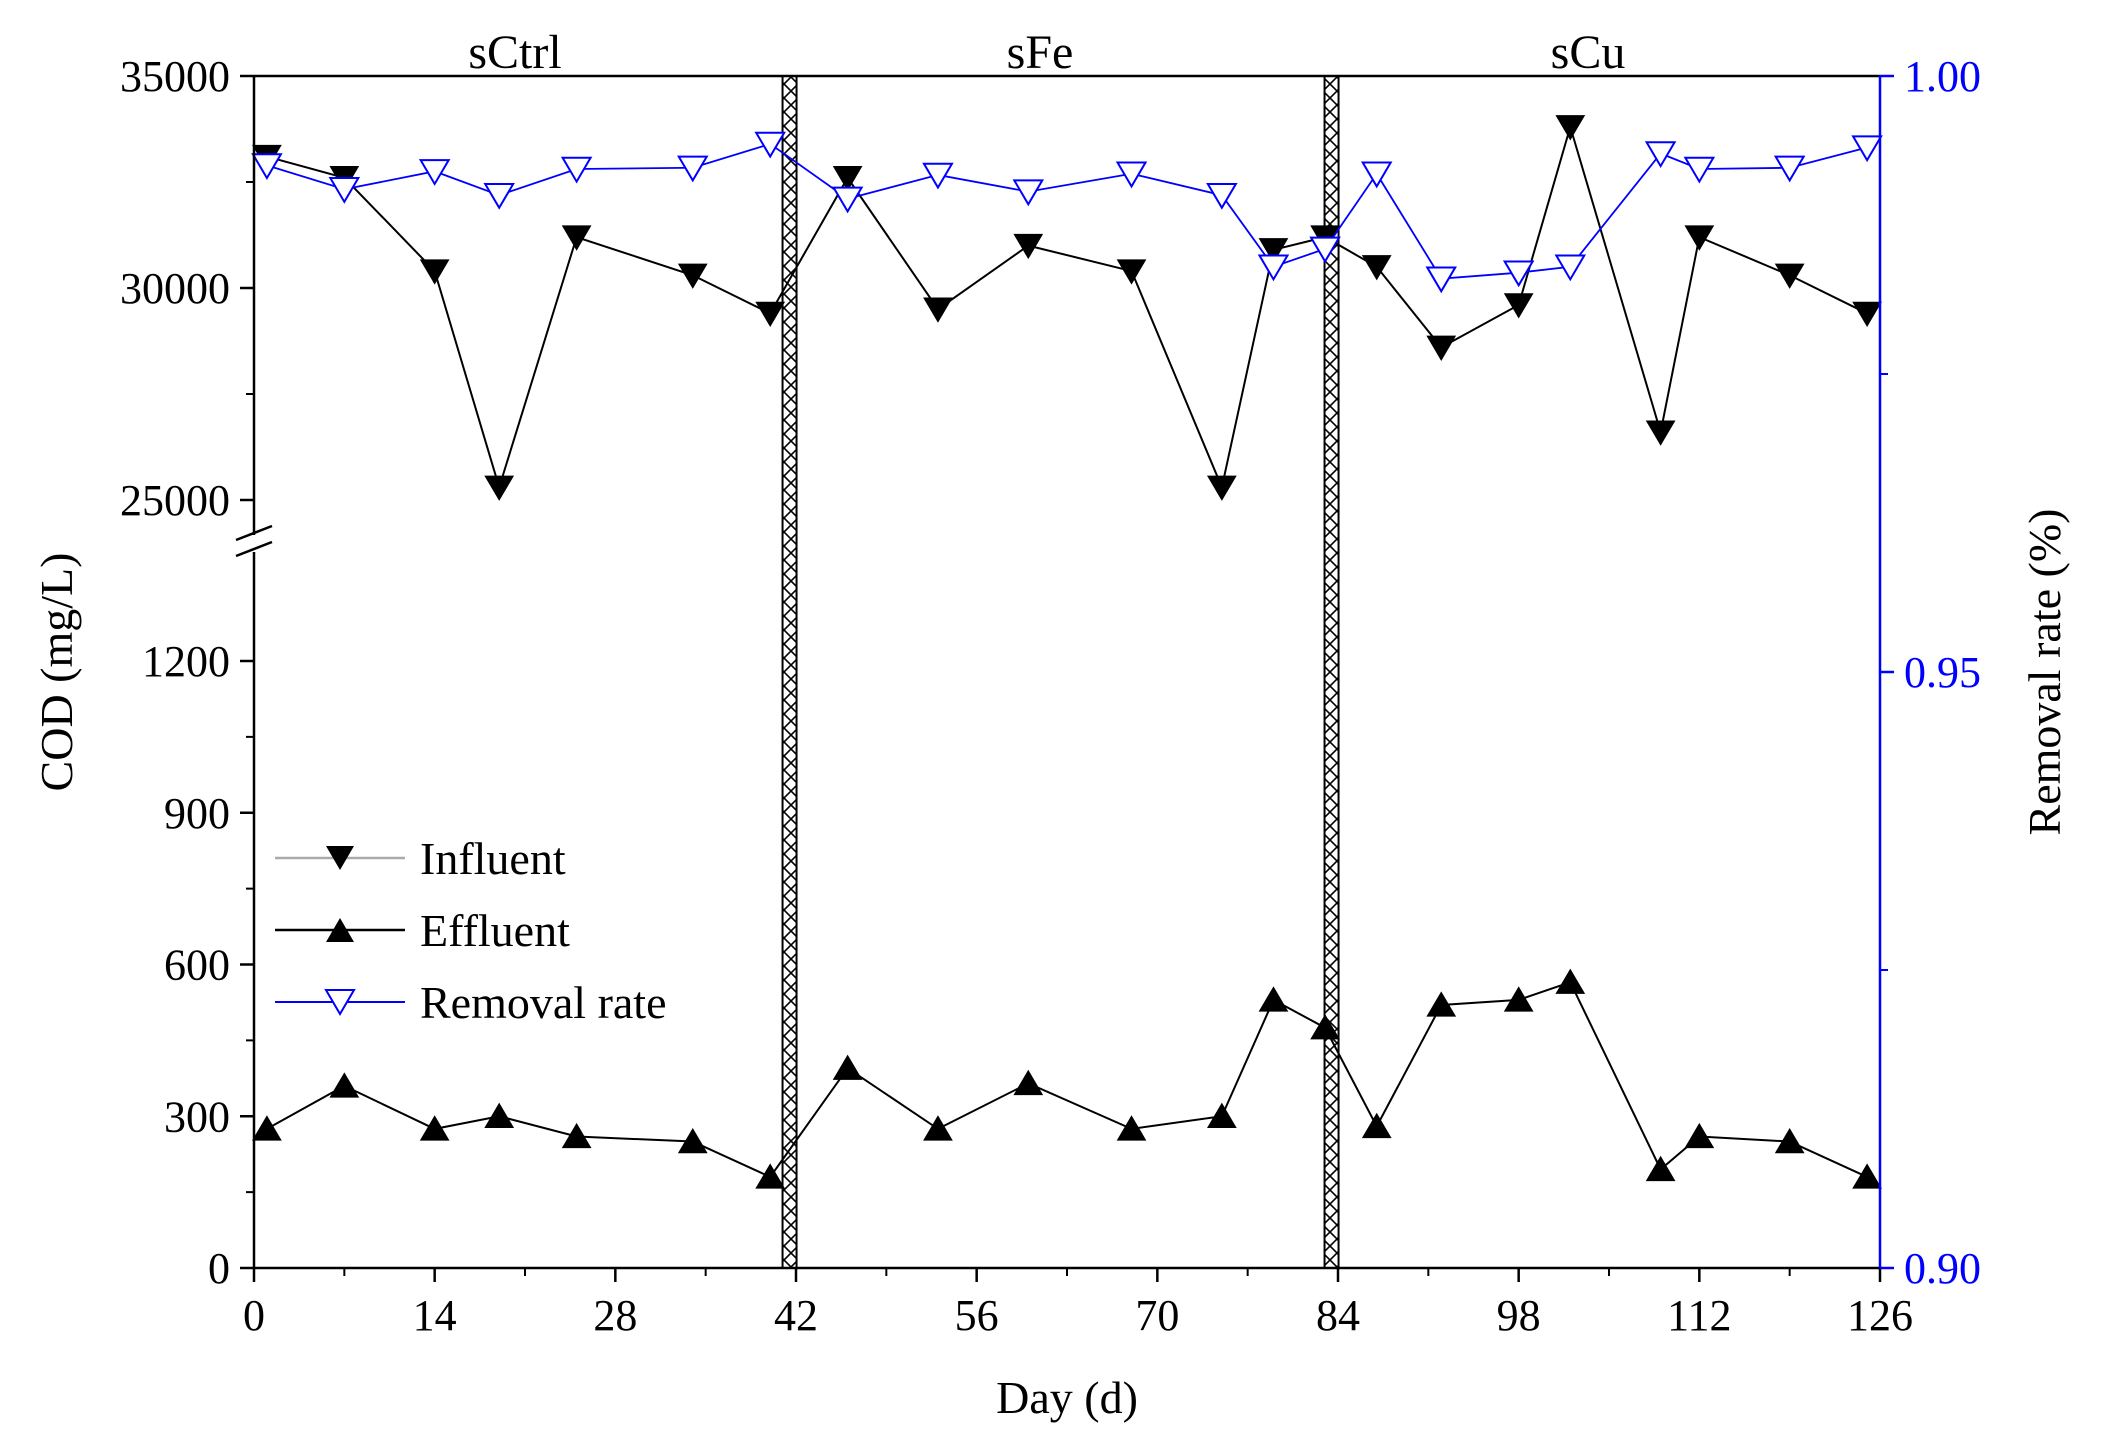  I want to click on phase-label-sctrl: sCtrl, so click(514, 52).